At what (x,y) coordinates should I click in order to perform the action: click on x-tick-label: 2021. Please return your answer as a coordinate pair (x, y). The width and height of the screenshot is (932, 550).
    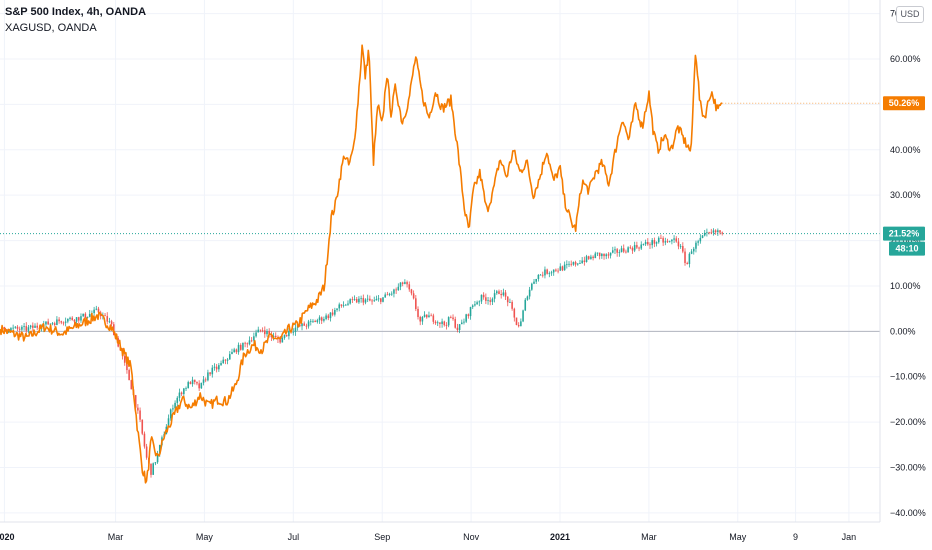
    Looking at the image, I should click on (560, 537).